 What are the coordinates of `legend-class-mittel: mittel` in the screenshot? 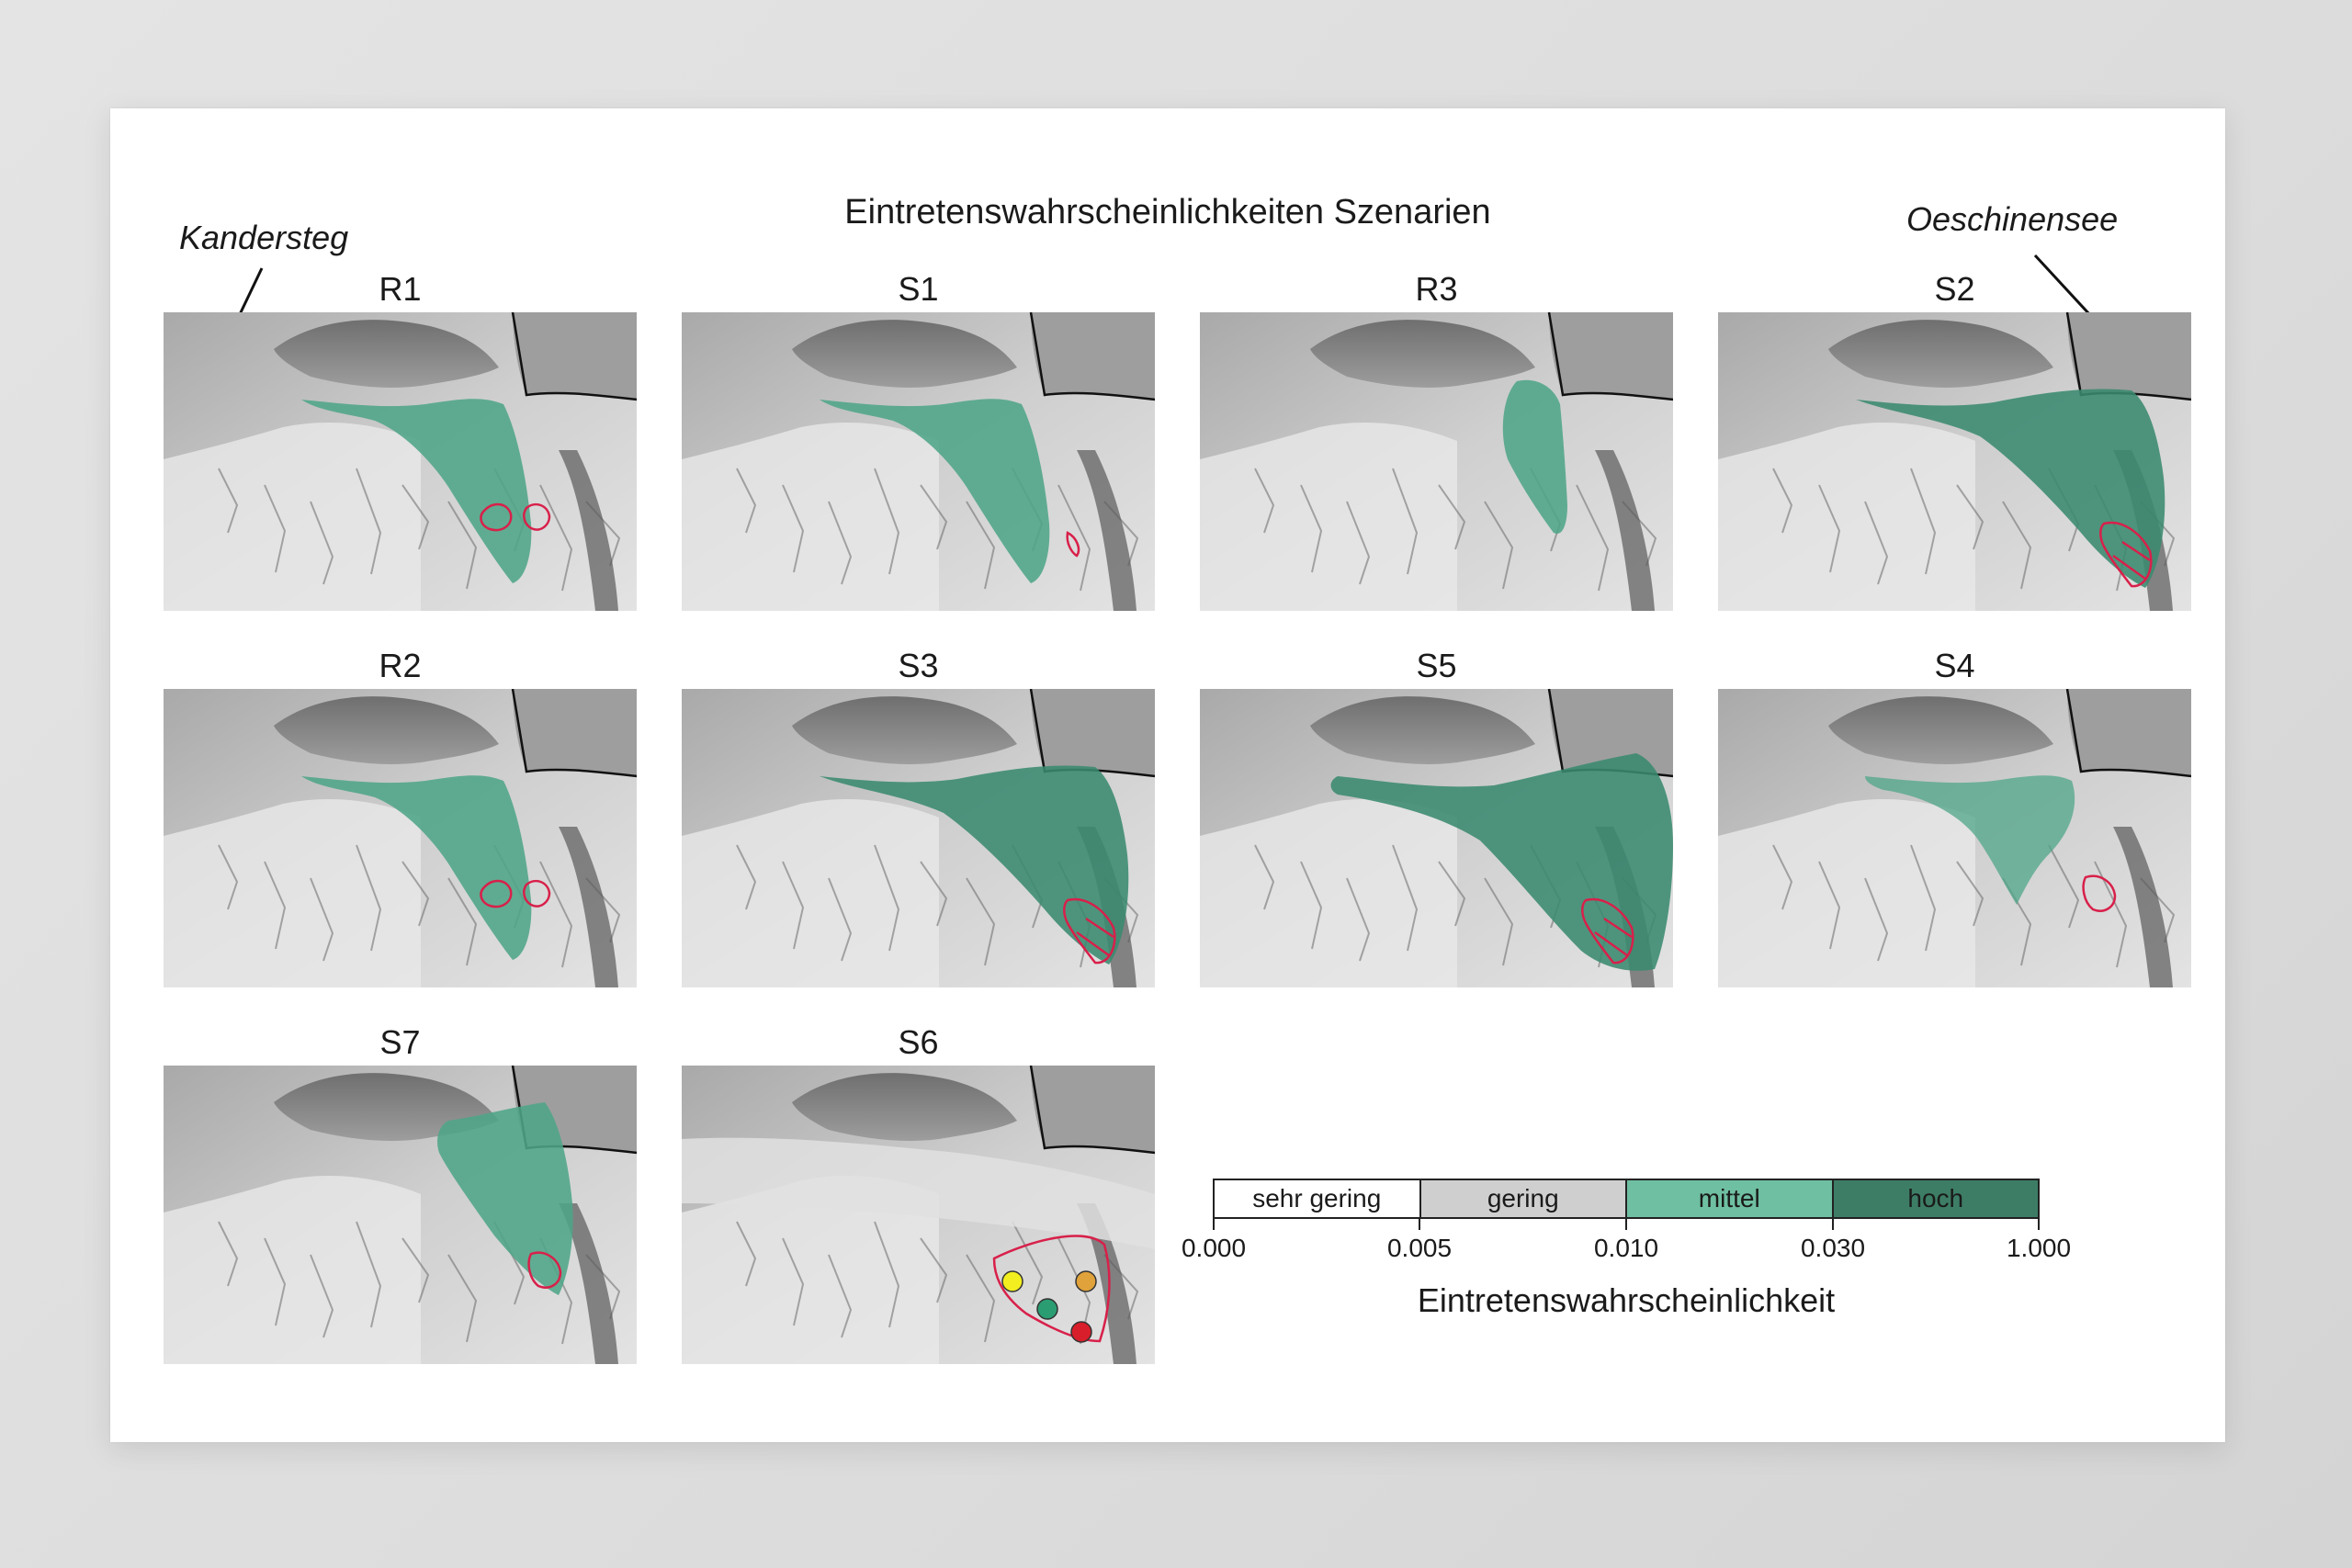 It's located at (1730, 1199).